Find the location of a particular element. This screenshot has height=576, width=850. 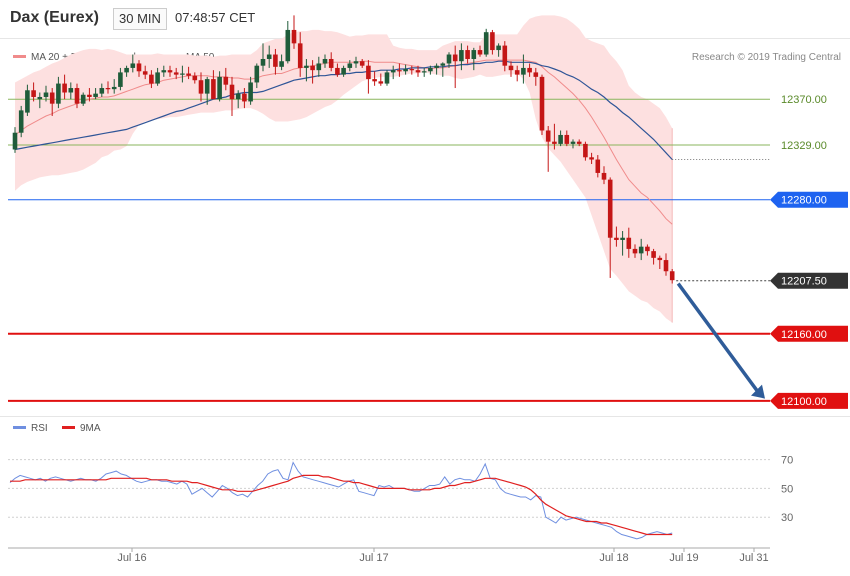

rsi-9ma-line is located at coordinates (341, 505).